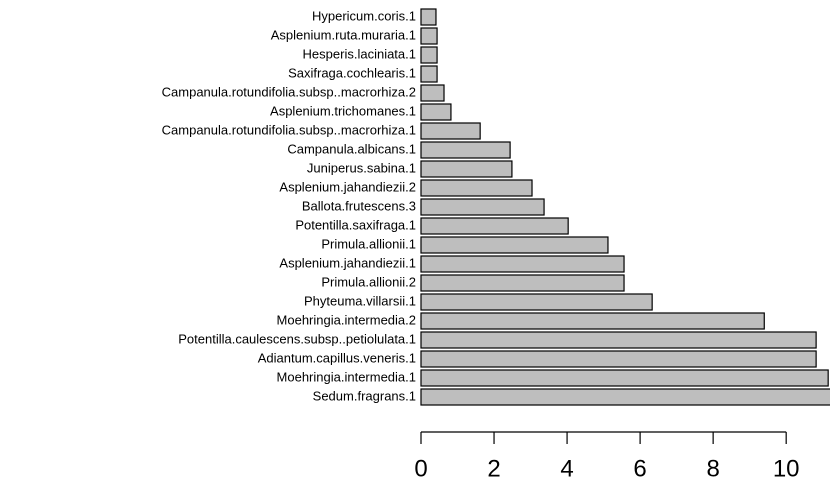 The width and height of the screenshot is (830, 497). Describe the element at coordinates (566, 468) in the screenshot. I see `x-tick-label: 4` at that location.